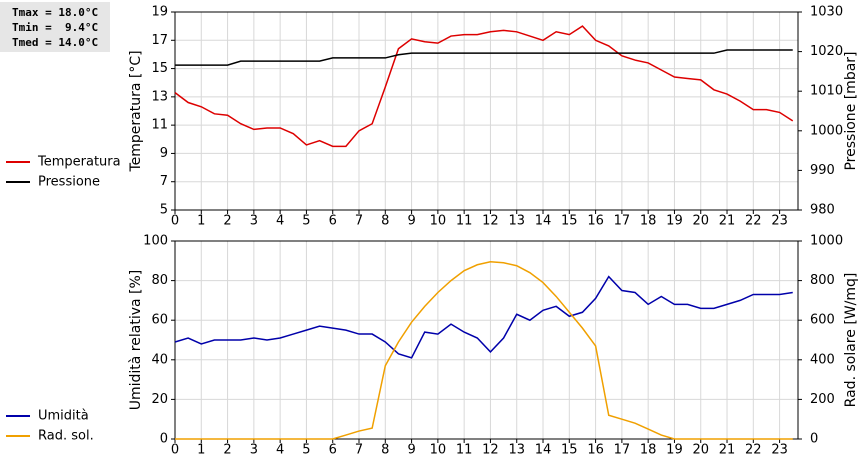 This screenshot has height=460, width=860. What do you see at coordinates (851, 110) in the screenshot?
I see `y2-axis-label: Pressione [mbar]` at bounding box center [851, 110].